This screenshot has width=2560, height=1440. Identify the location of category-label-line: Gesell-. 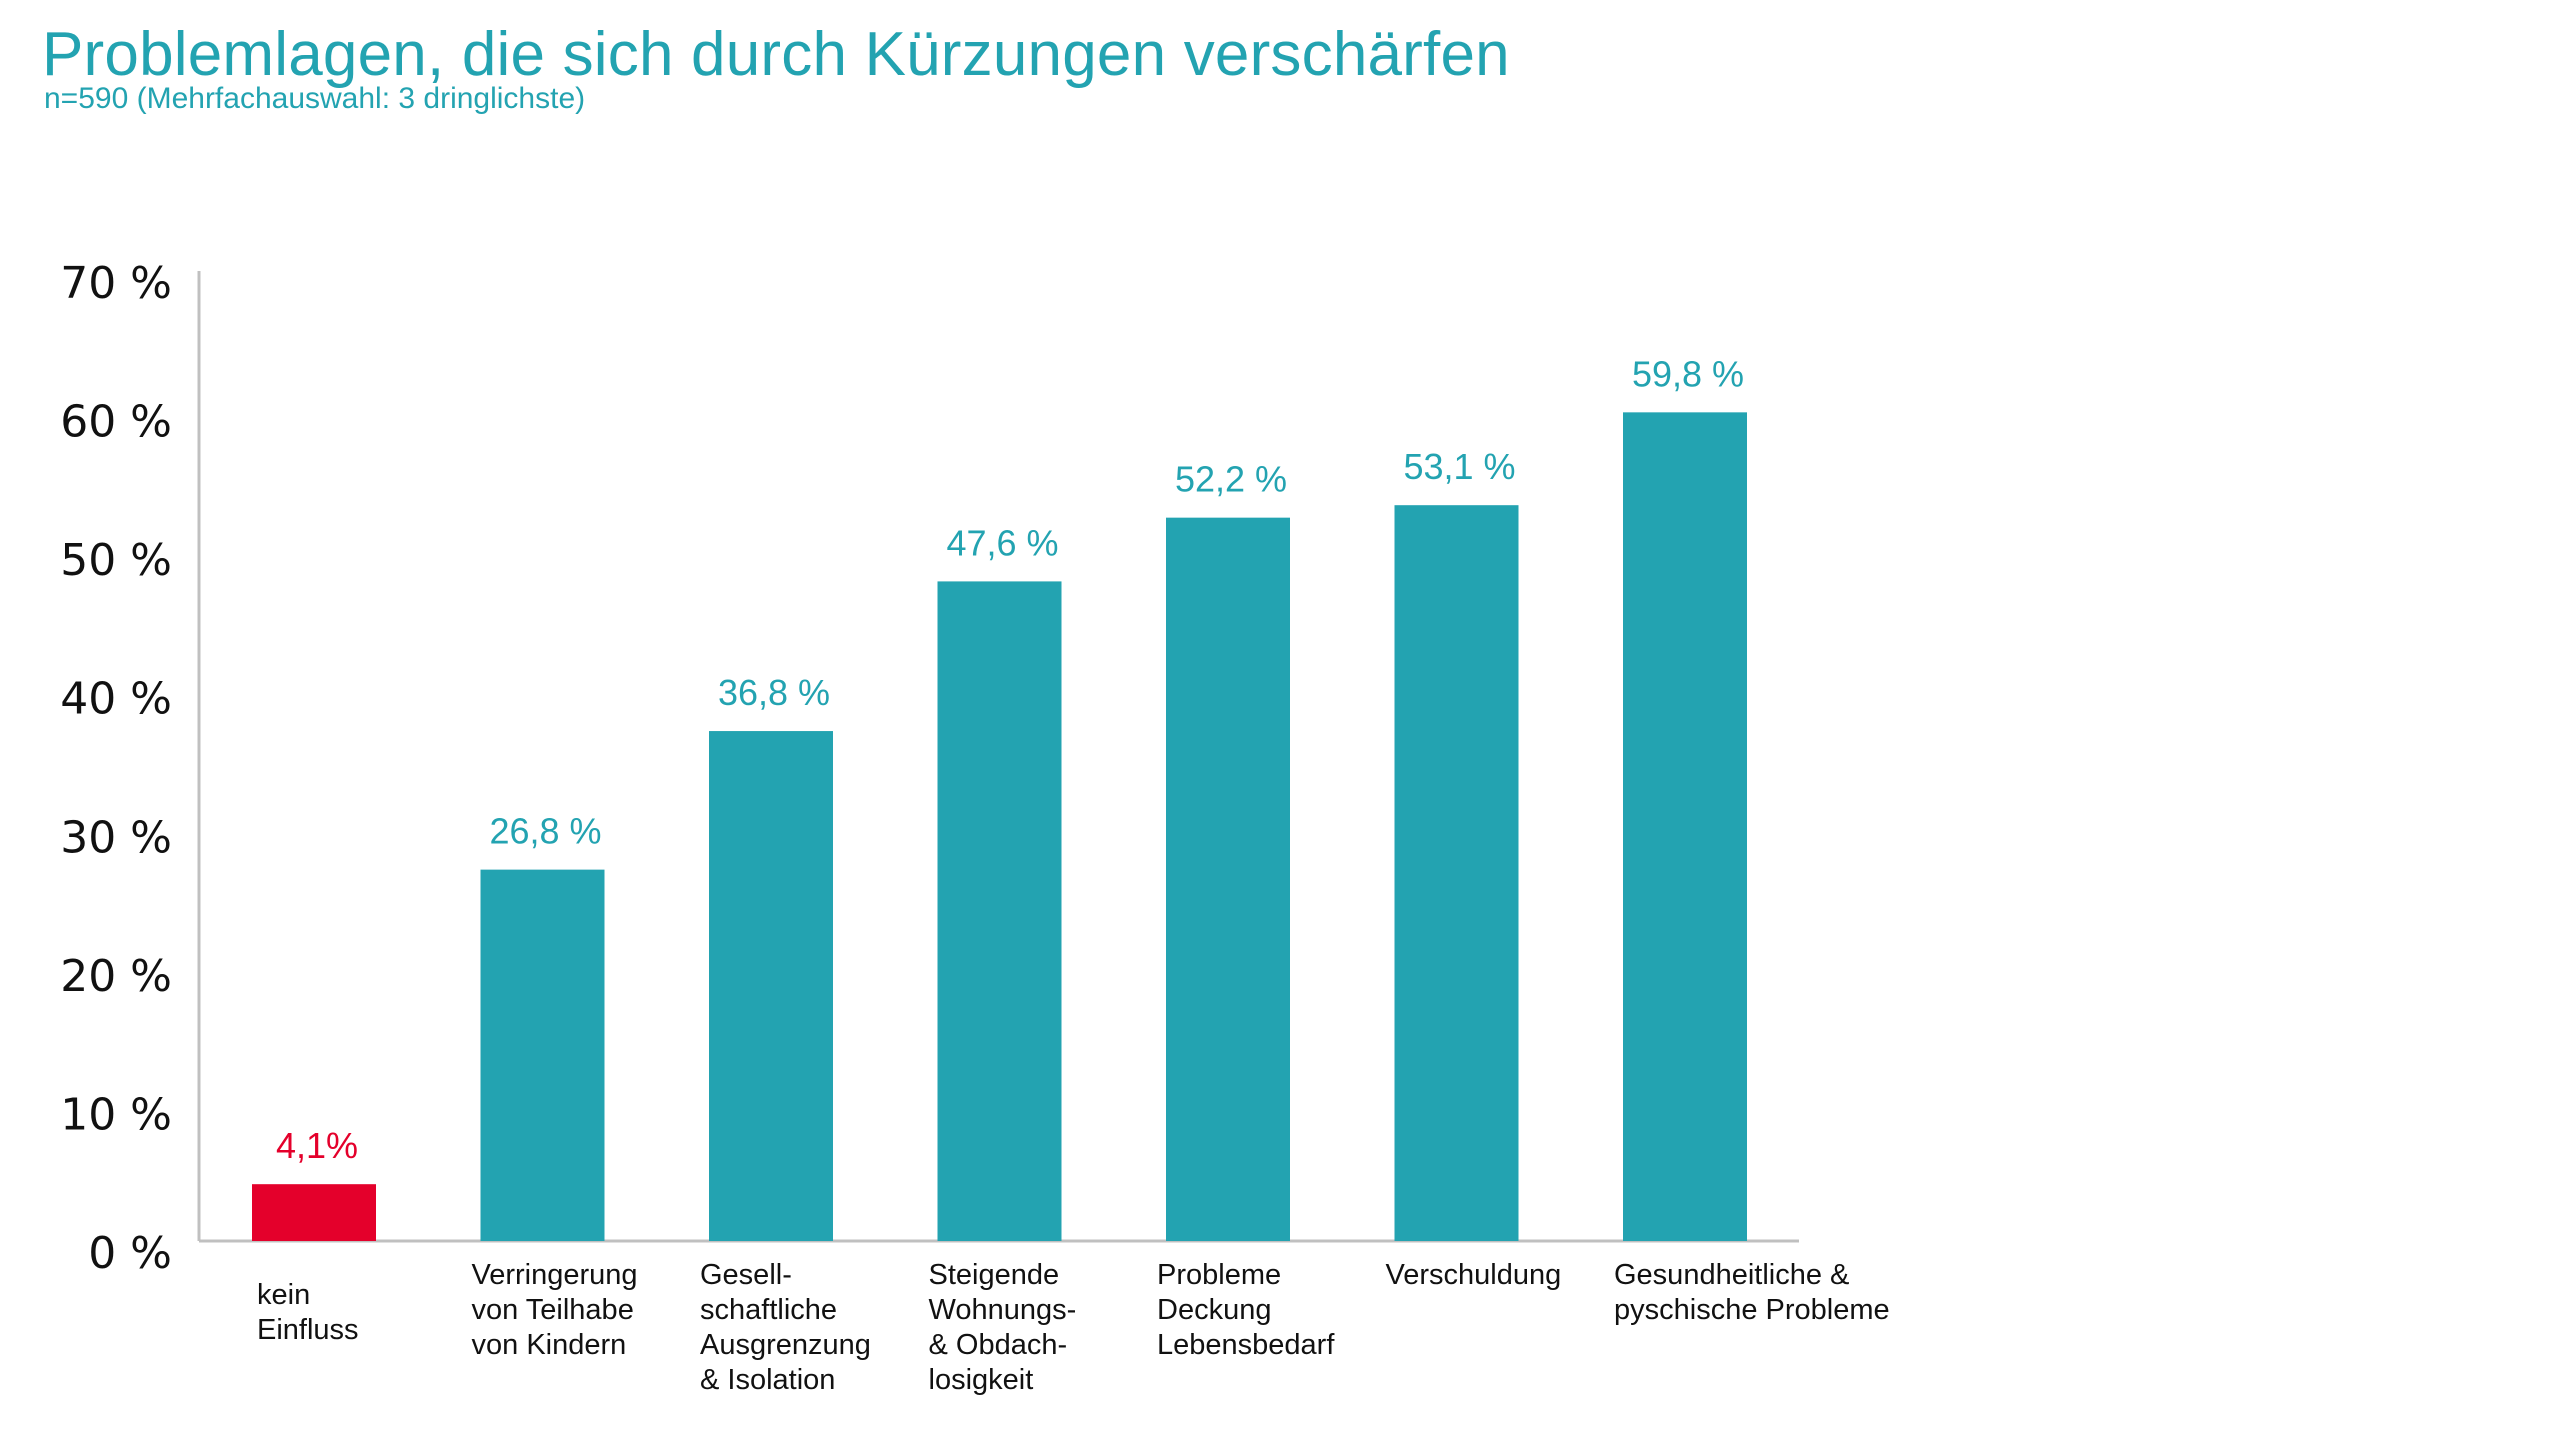
(746, 1275).